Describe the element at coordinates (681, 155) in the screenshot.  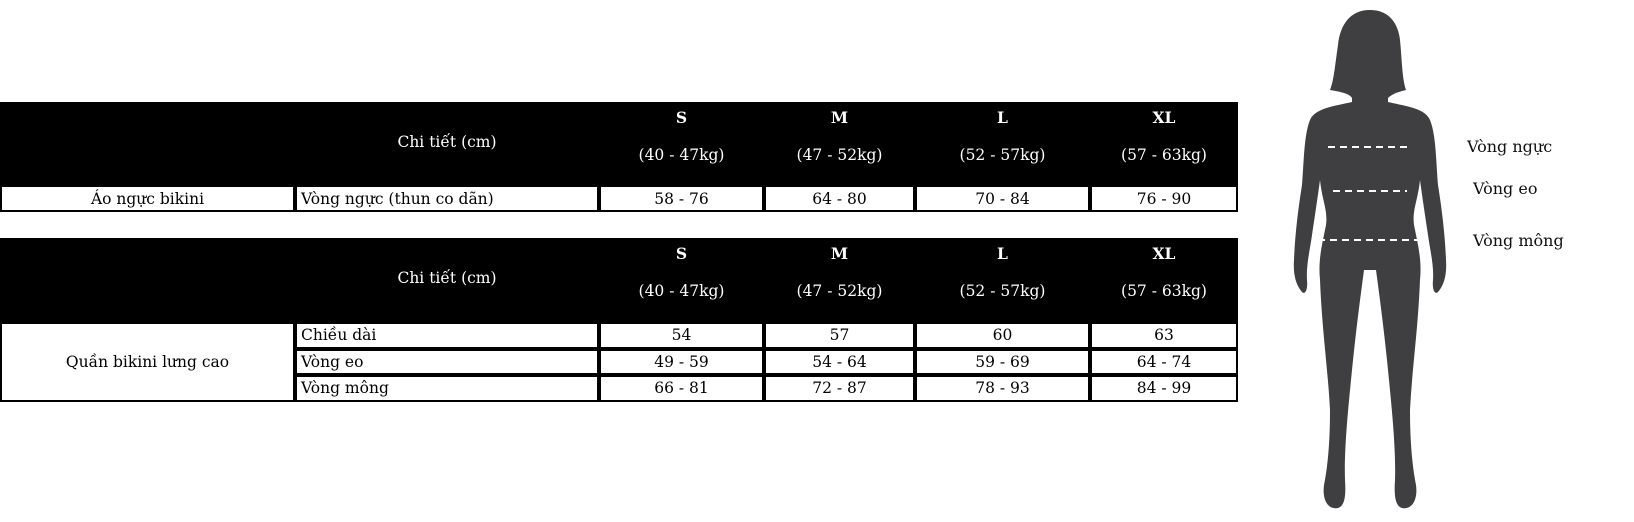
I see `top_table-size-weight: (40 - 47kg)` at that location.